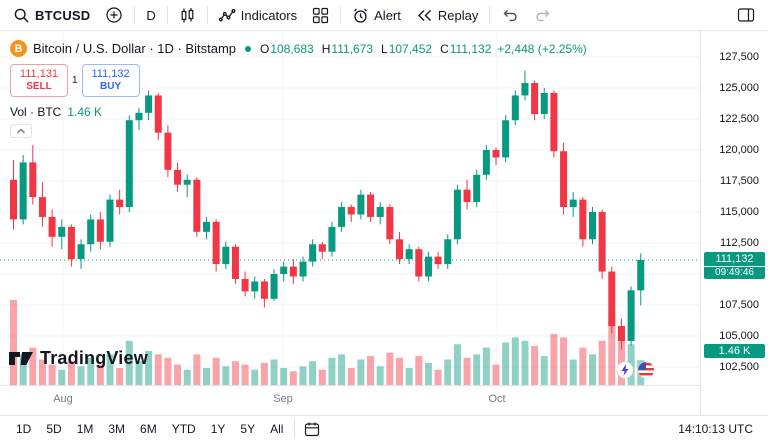 This screenshot has width=768, height=442. What do you see at coordinates (21, 15) in the screenshot?
I see `search-icon` at bounding box center [21, 15].